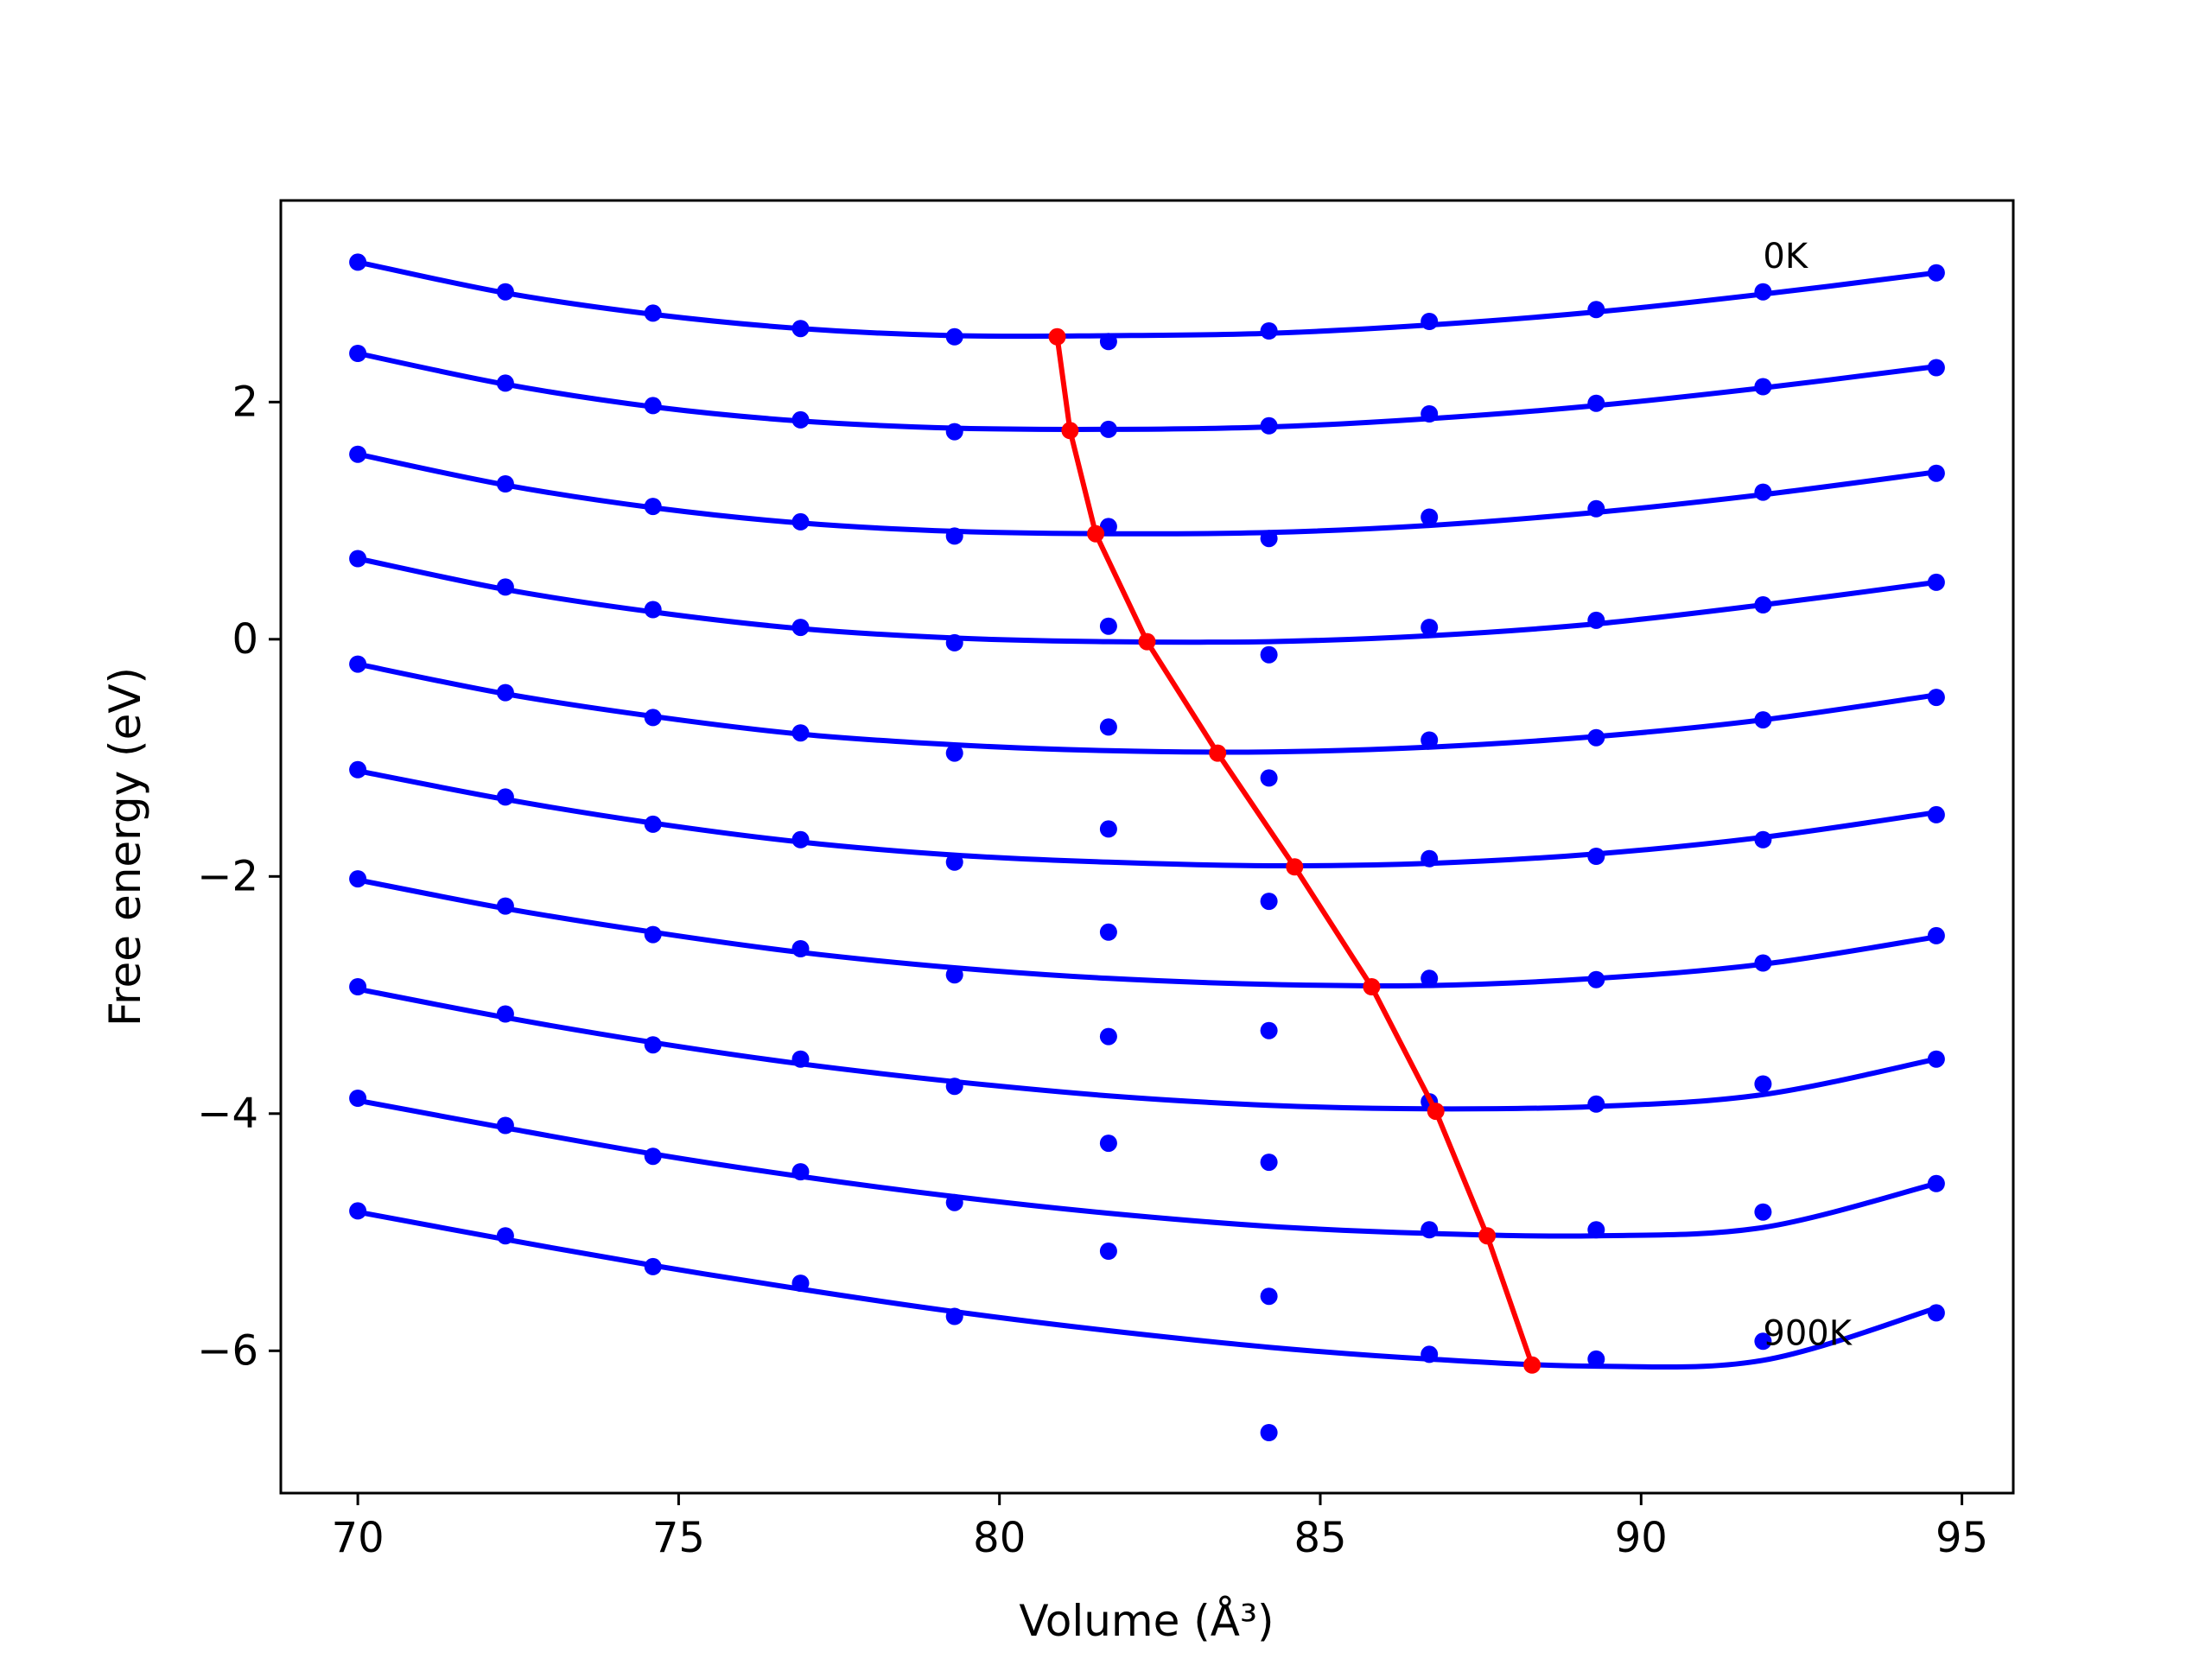 Image resolution: width=2212 pixels, height=1659 pixels. I want to click on curve-annotations: 0K 900K, so click(1808, 795).